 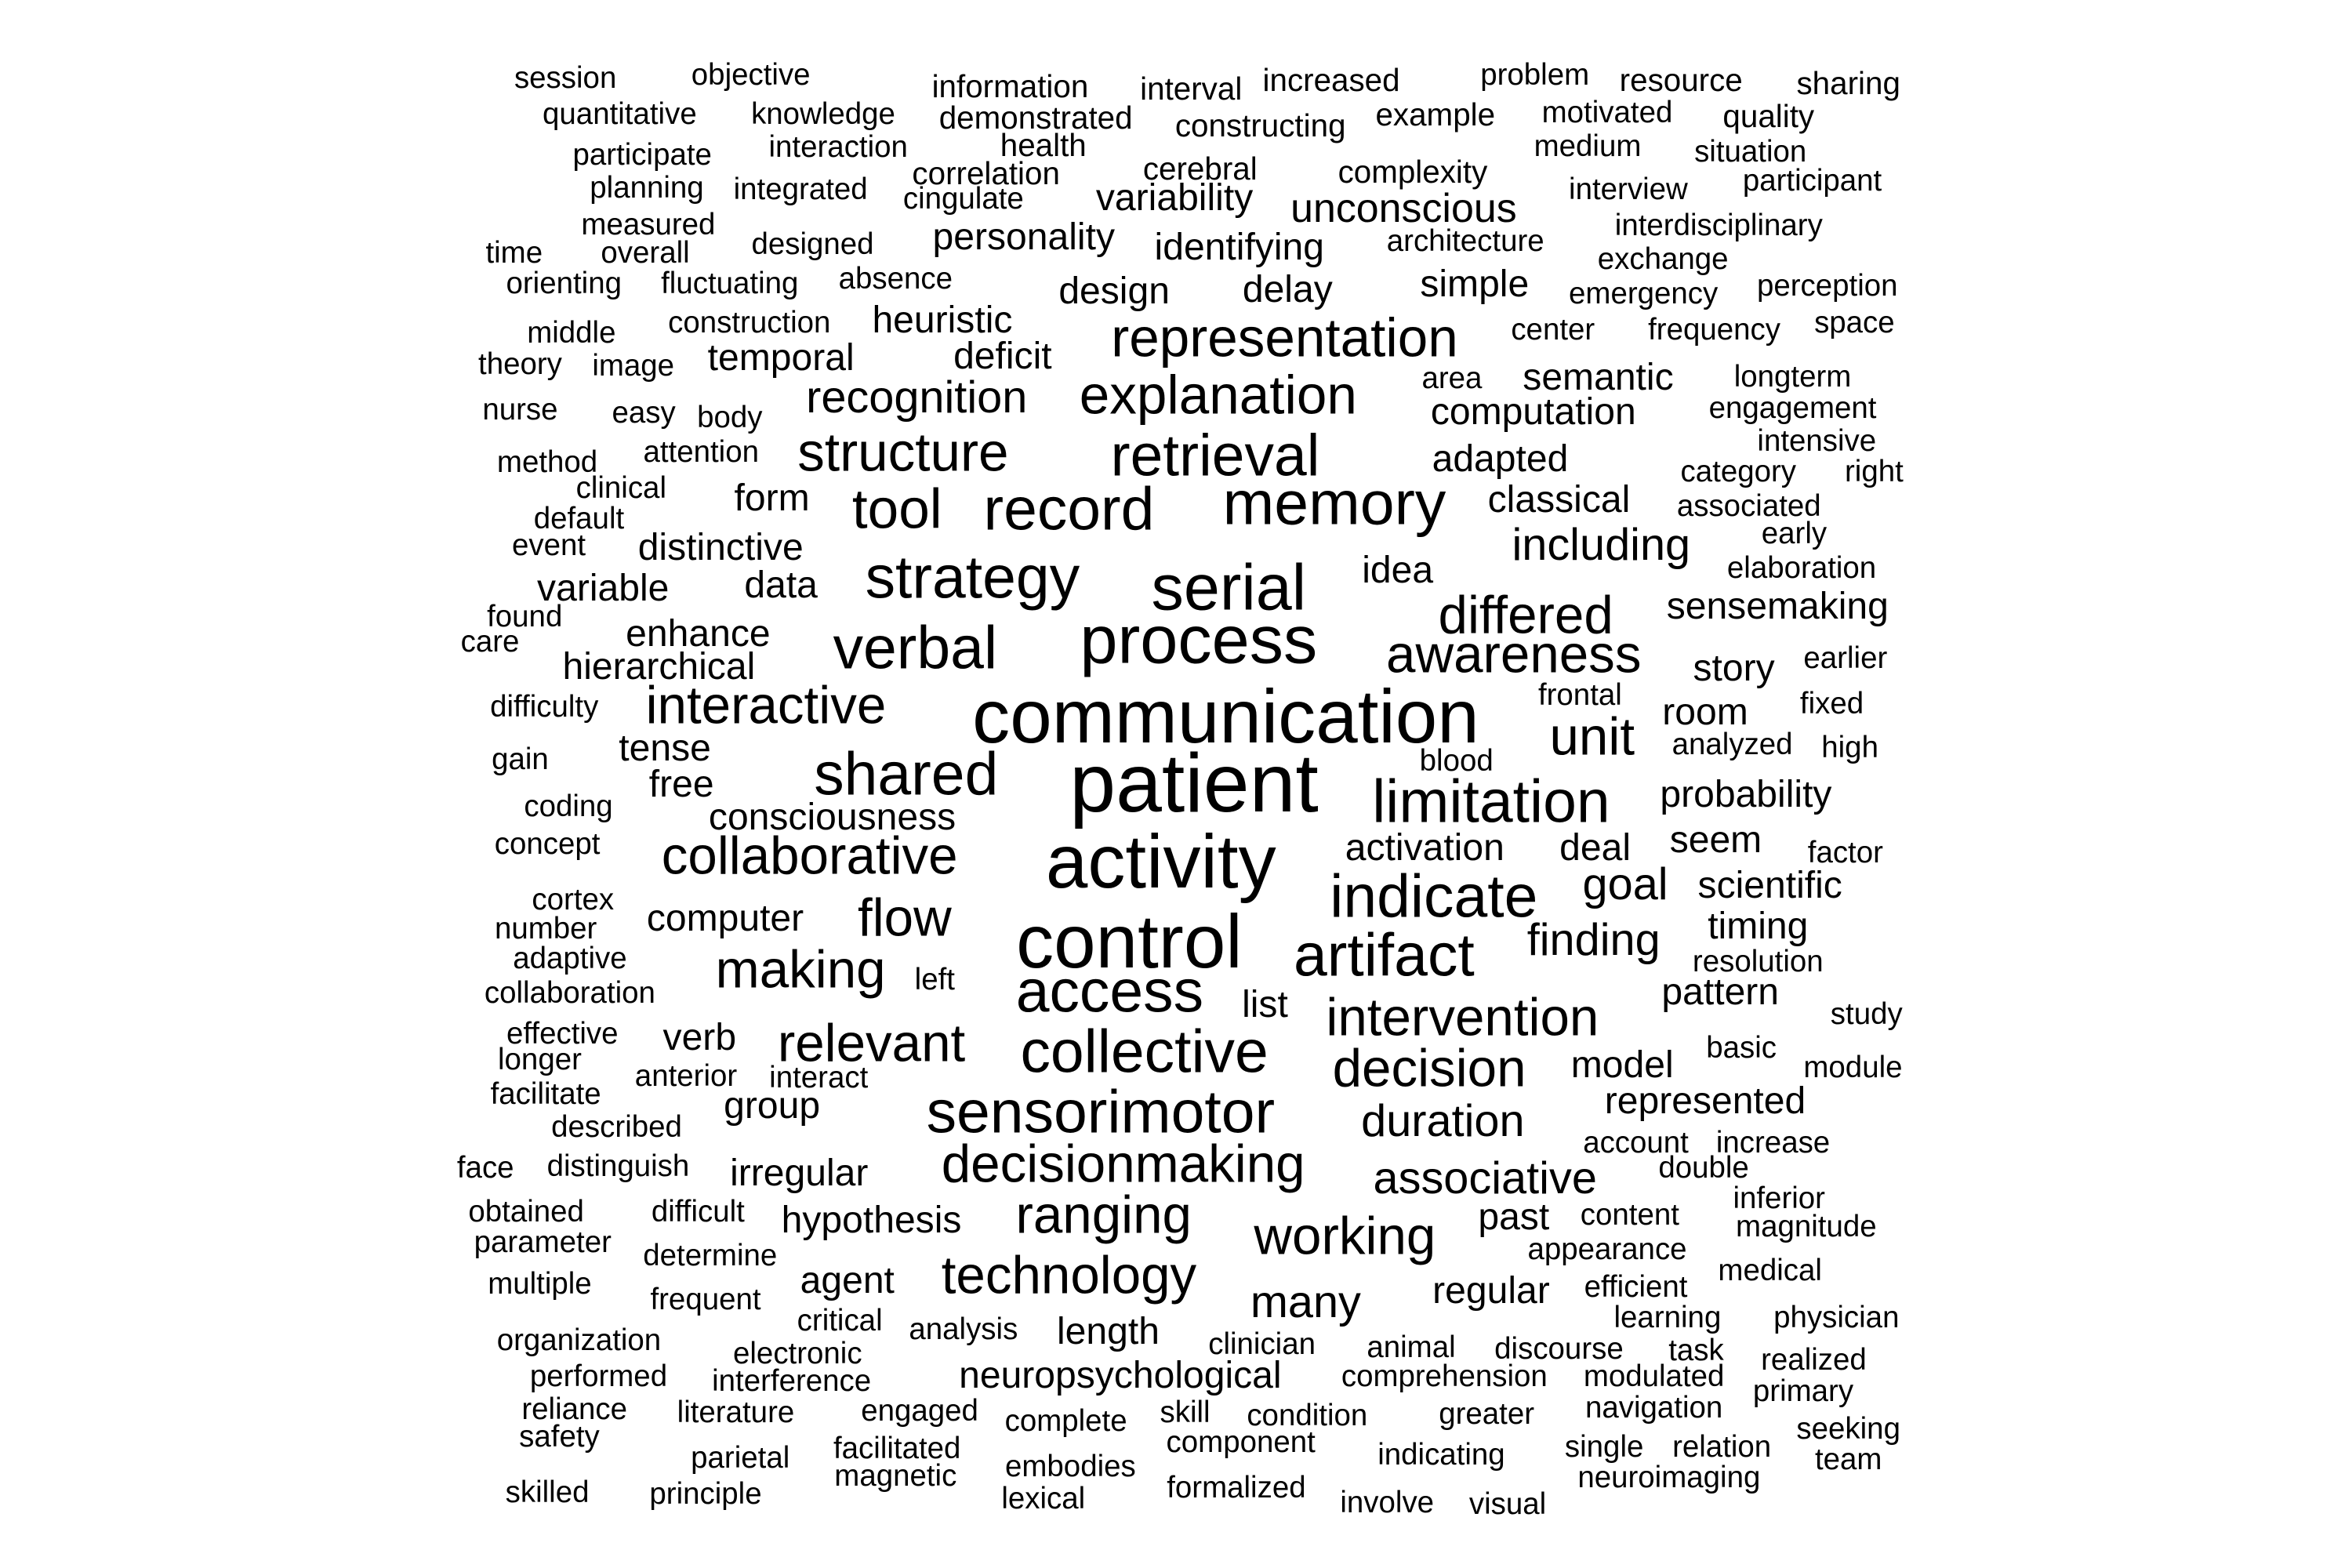 What do you see at coordinates (1636, 1142) in the screenshot?
I see `word-account: account` at bounding box center [1636, 1142].